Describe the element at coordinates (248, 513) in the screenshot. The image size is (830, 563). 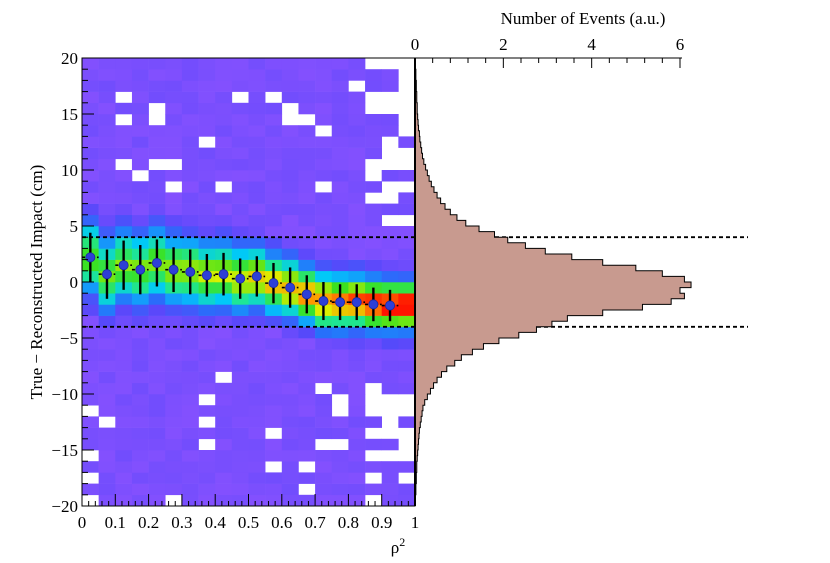
I see `x-axis: 0 0.1 0.2 0.3 0.4 0.5 0.6 0.7 0.8 0.9 1` at that location.